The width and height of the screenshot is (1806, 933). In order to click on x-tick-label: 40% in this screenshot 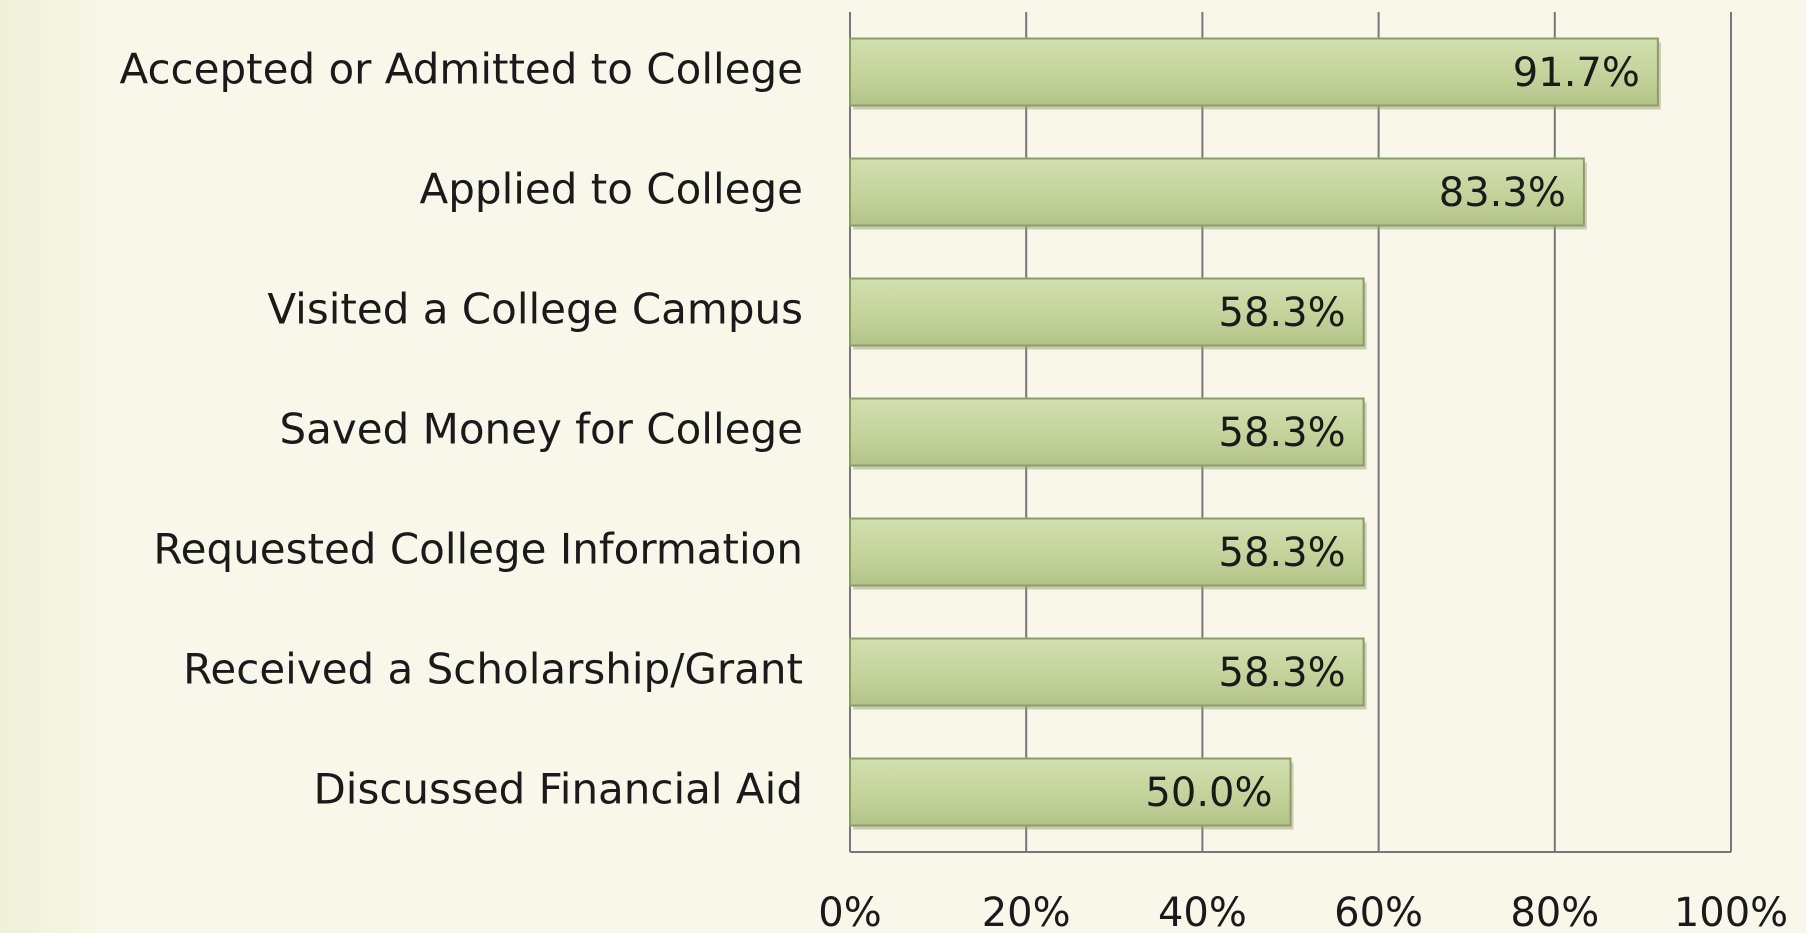, I will do `click(1202, 911)`.